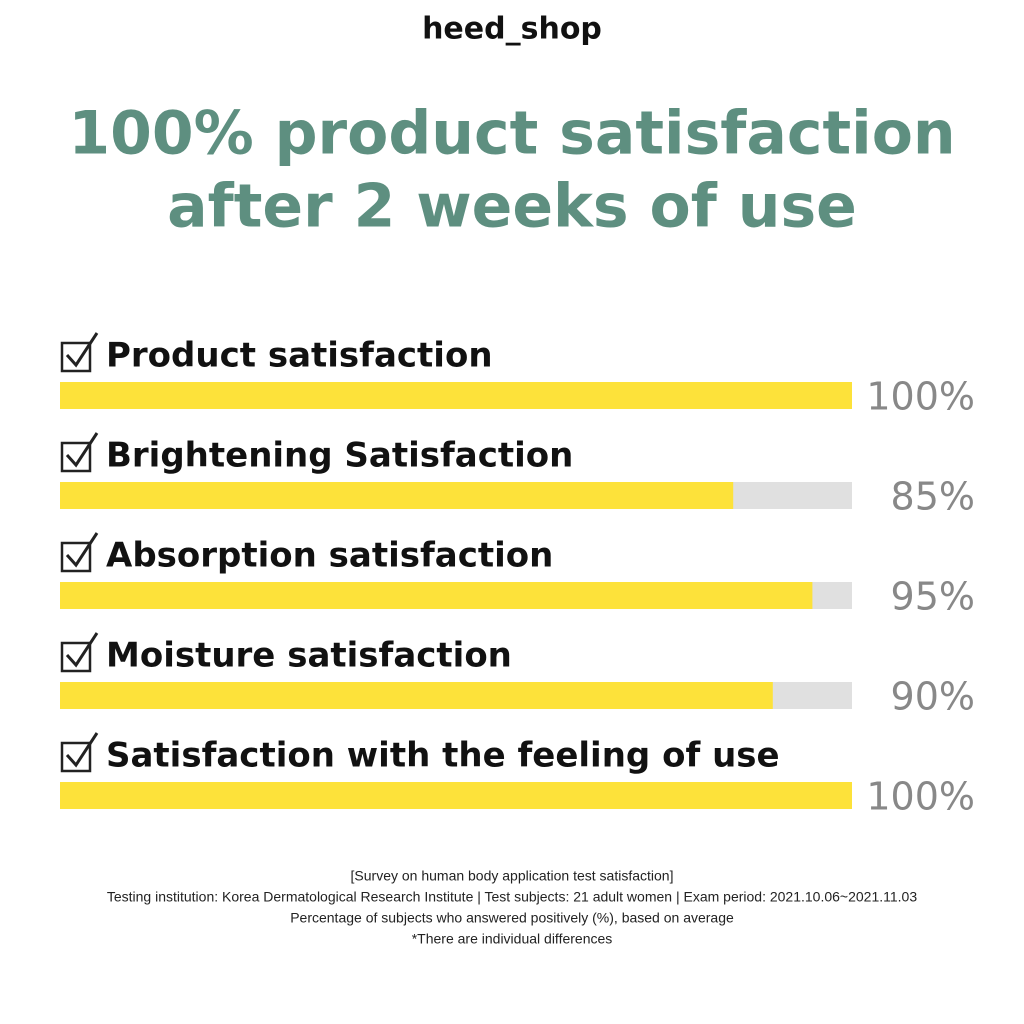 The image size is (1024, 1024). What do you see at coordinates (329, 556) in the screenshot?
I see `category-label: Absorption satisfaction` at bounding box center [329, 556].